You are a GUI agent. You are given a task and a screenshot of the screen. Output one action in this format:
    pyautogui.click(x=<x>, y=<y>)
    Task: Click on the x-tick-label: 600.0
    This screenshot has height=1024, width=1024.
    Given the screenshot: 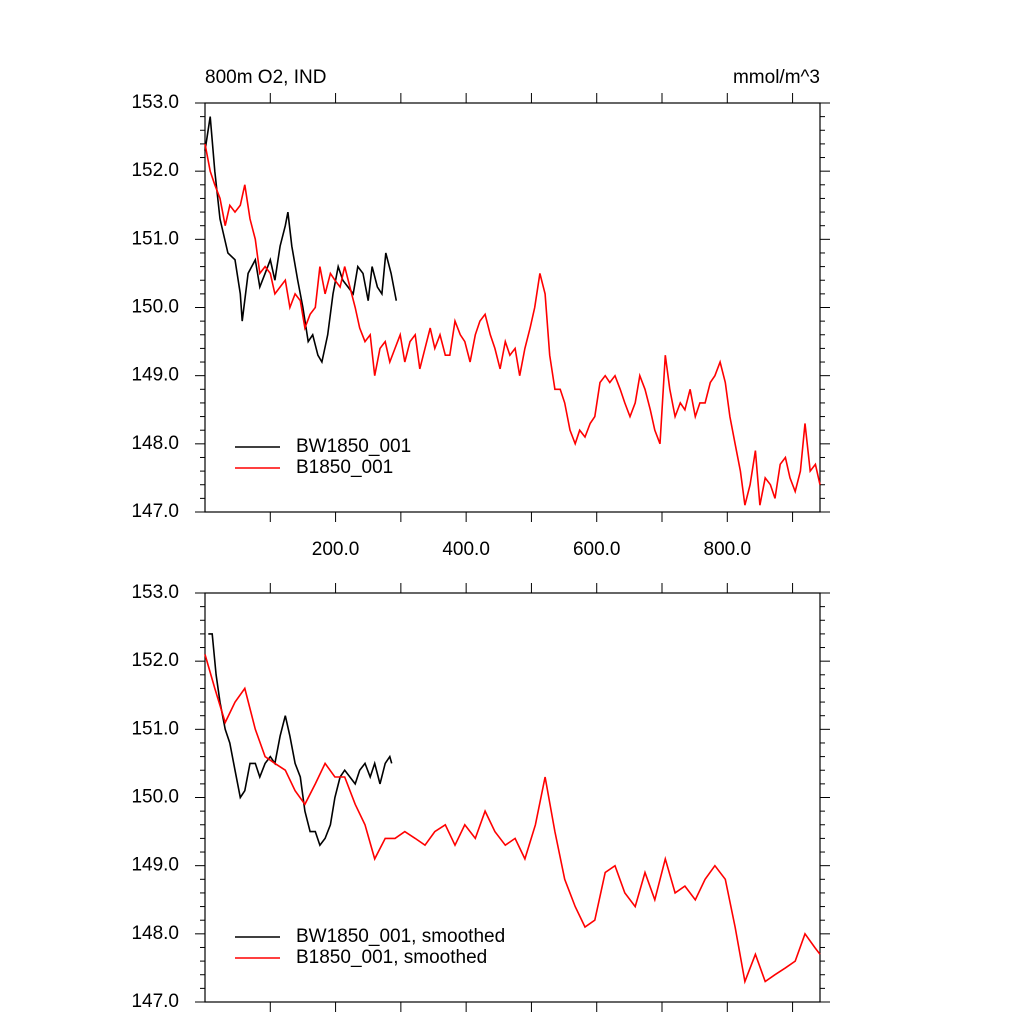 What is the action you would take?
    pyautogui.click(x=597, y=549)
    